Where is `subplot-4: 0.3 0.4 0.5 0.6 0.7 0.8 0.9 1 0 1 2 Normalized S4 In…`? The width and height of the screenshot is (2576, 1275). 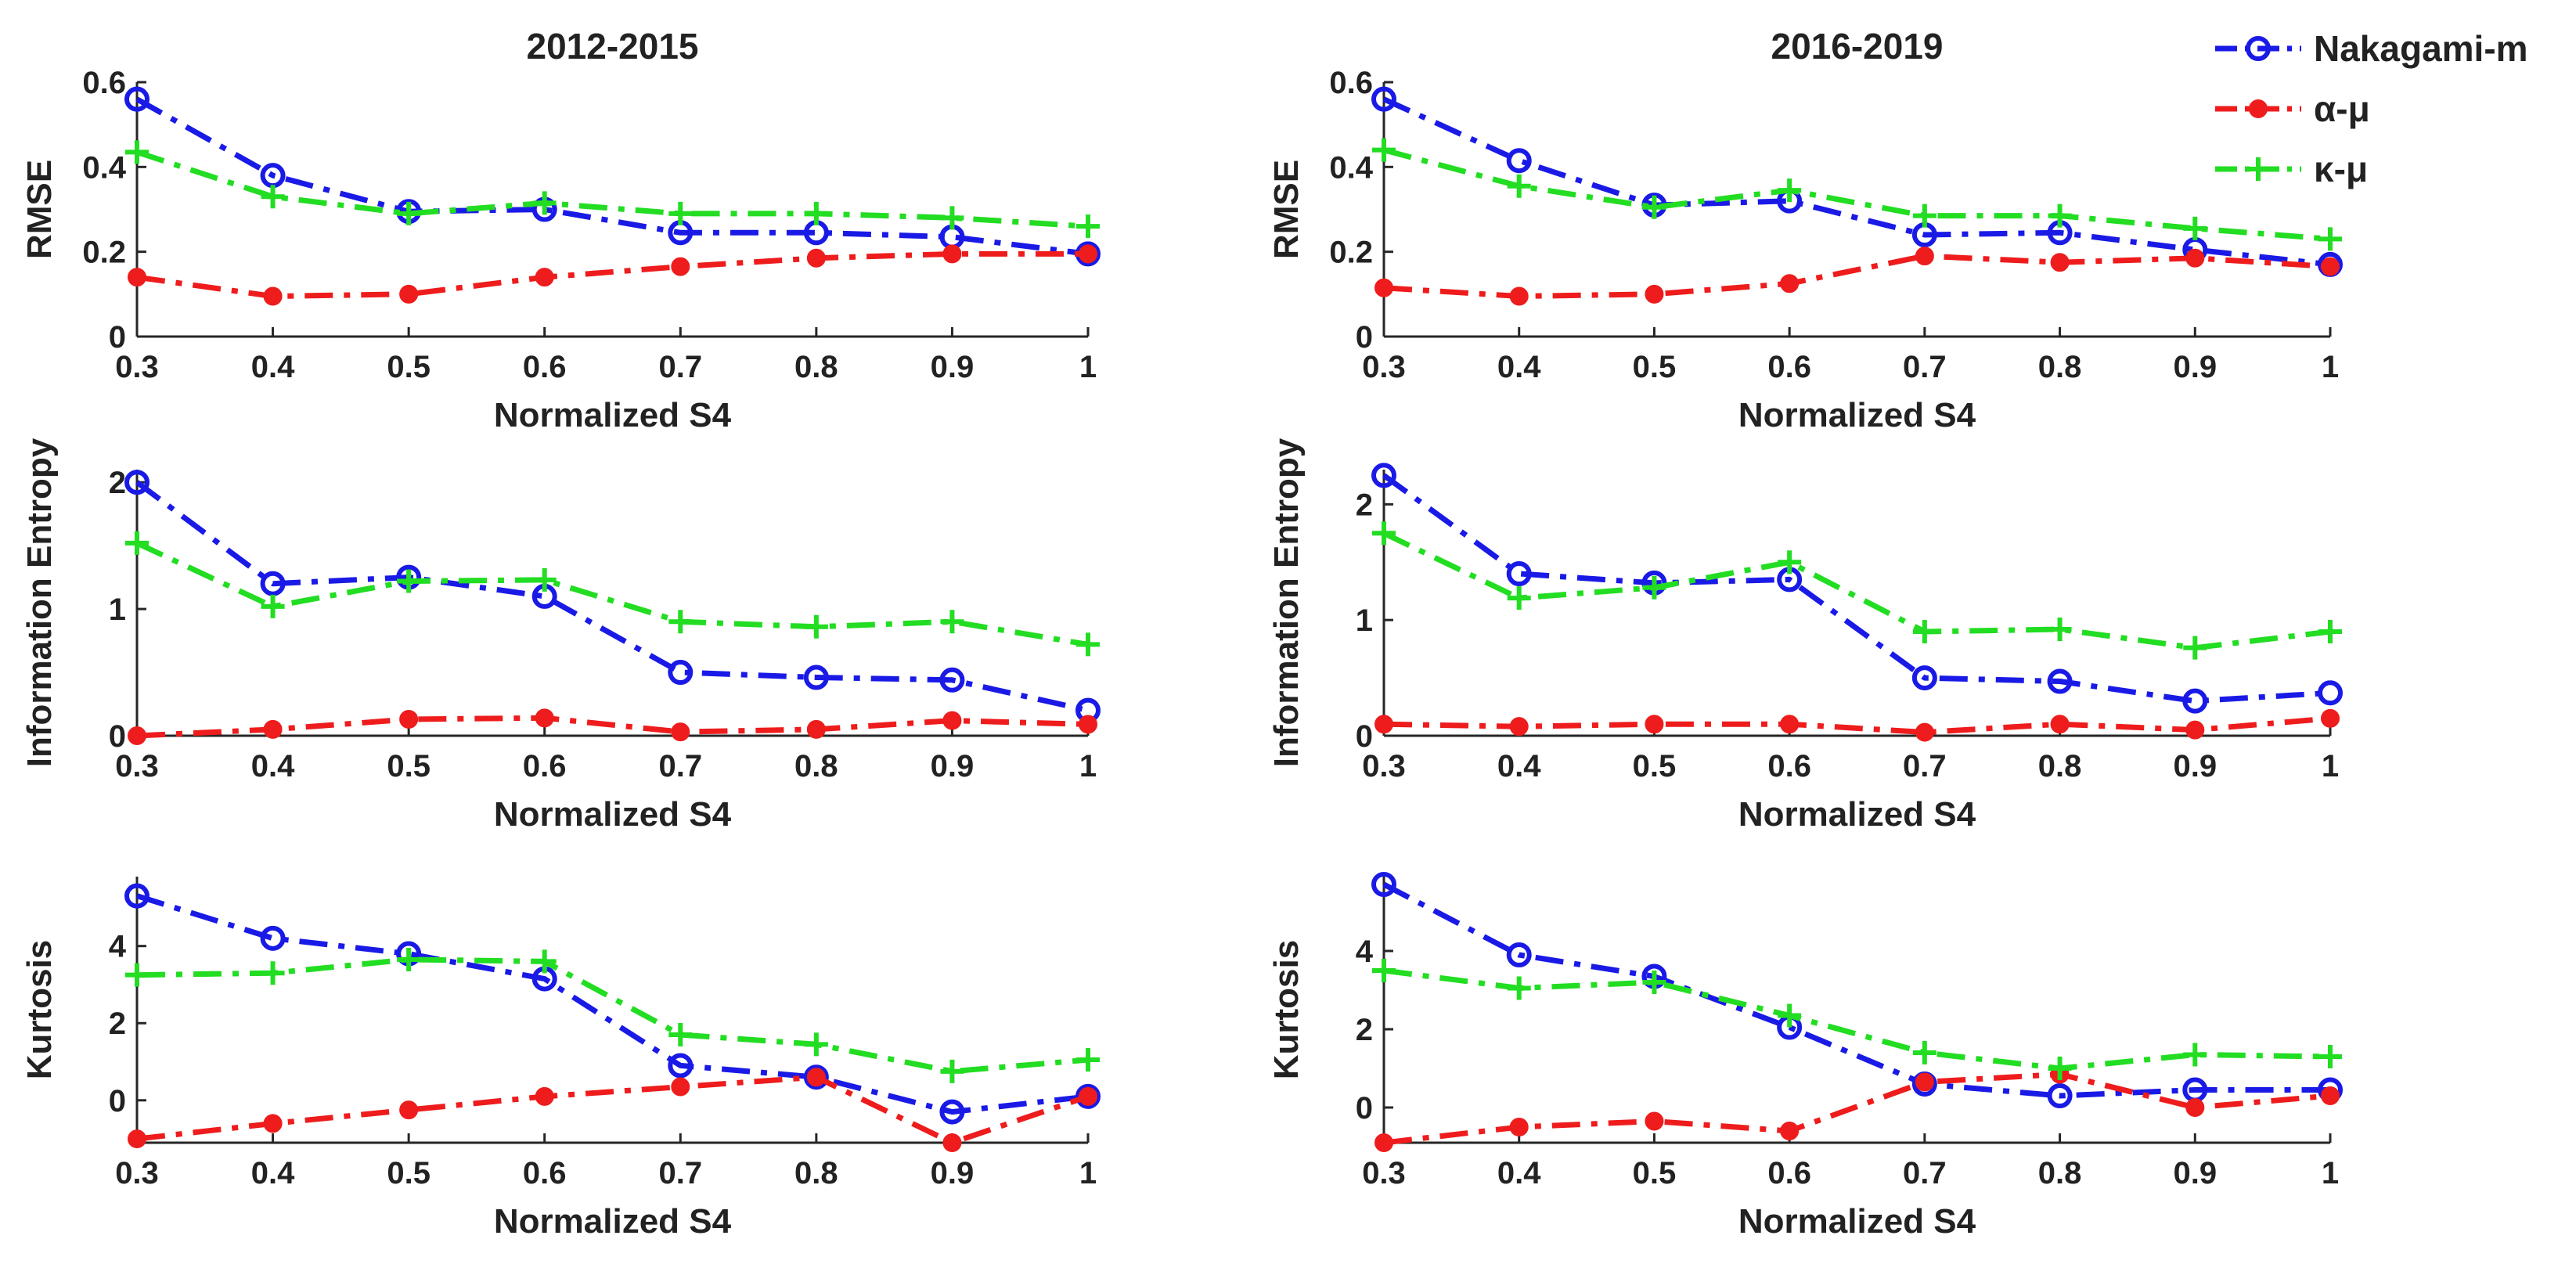 subplot-4: 0.3 0.4 0.5 0.6 0.7 0.8 0.9 1 0 1 2 Normalized S4 In… is located at coordinates (1805, 636).